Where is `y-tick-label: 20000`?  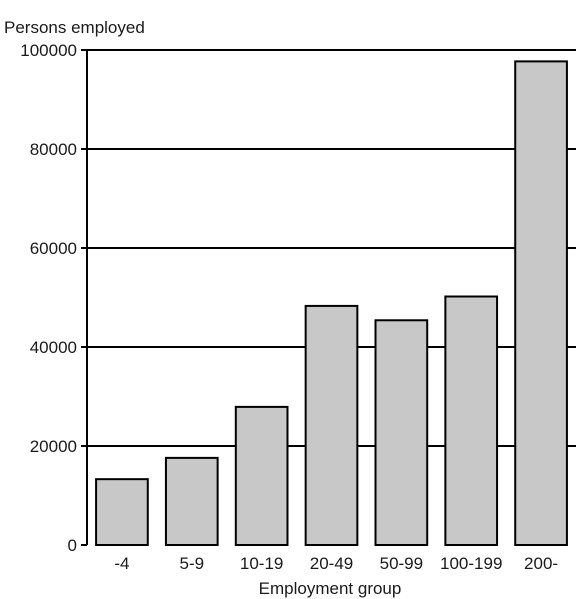
y-tick-label: 20000 is located at coordinates (53, 446).